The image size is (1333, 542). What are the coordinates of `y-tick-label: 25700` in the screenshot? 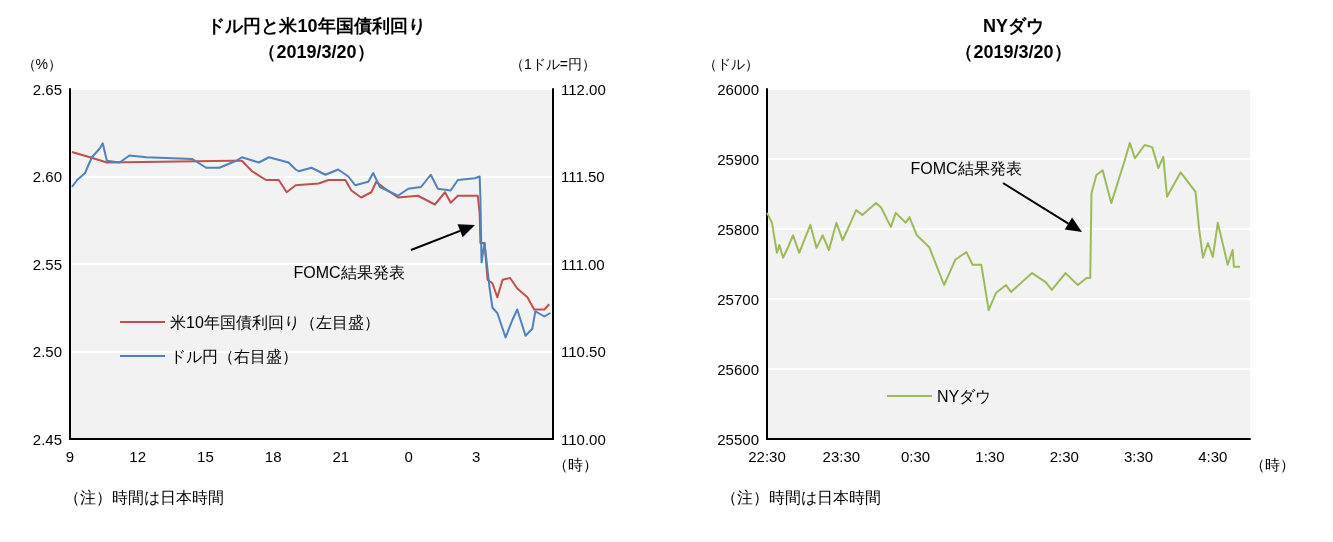 It's located at (738, 299).